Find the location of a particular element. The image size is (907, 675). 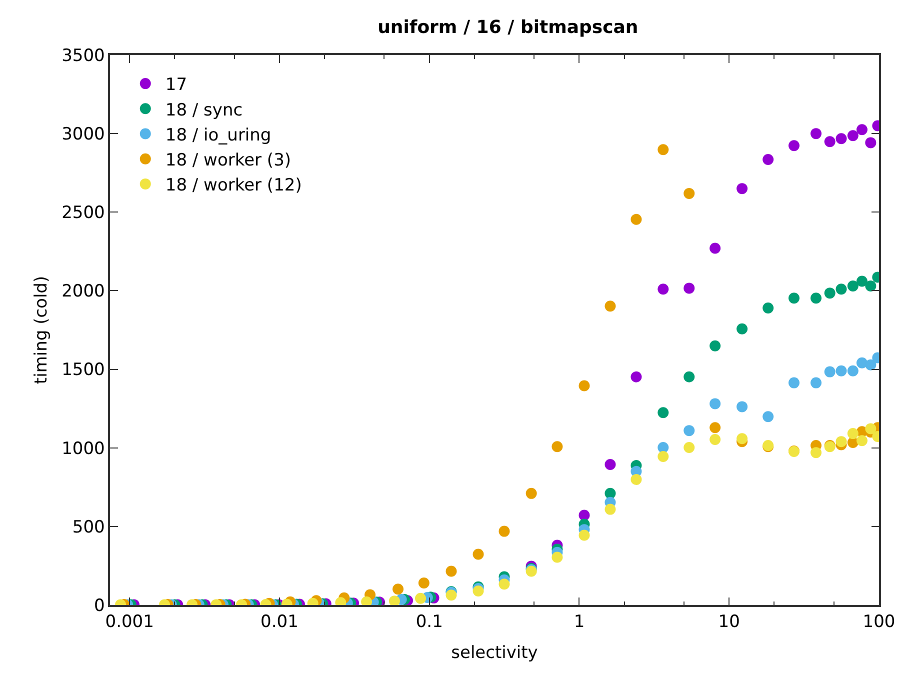

x-axis-title: selectivity is located at coordinates (494, 653).